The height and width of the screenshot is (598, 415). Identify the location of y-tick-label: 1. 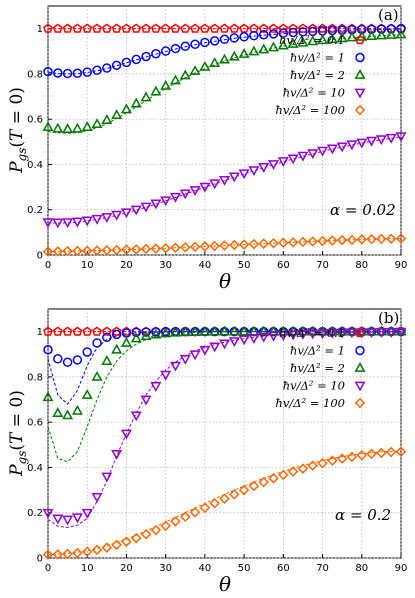
(40, 332).